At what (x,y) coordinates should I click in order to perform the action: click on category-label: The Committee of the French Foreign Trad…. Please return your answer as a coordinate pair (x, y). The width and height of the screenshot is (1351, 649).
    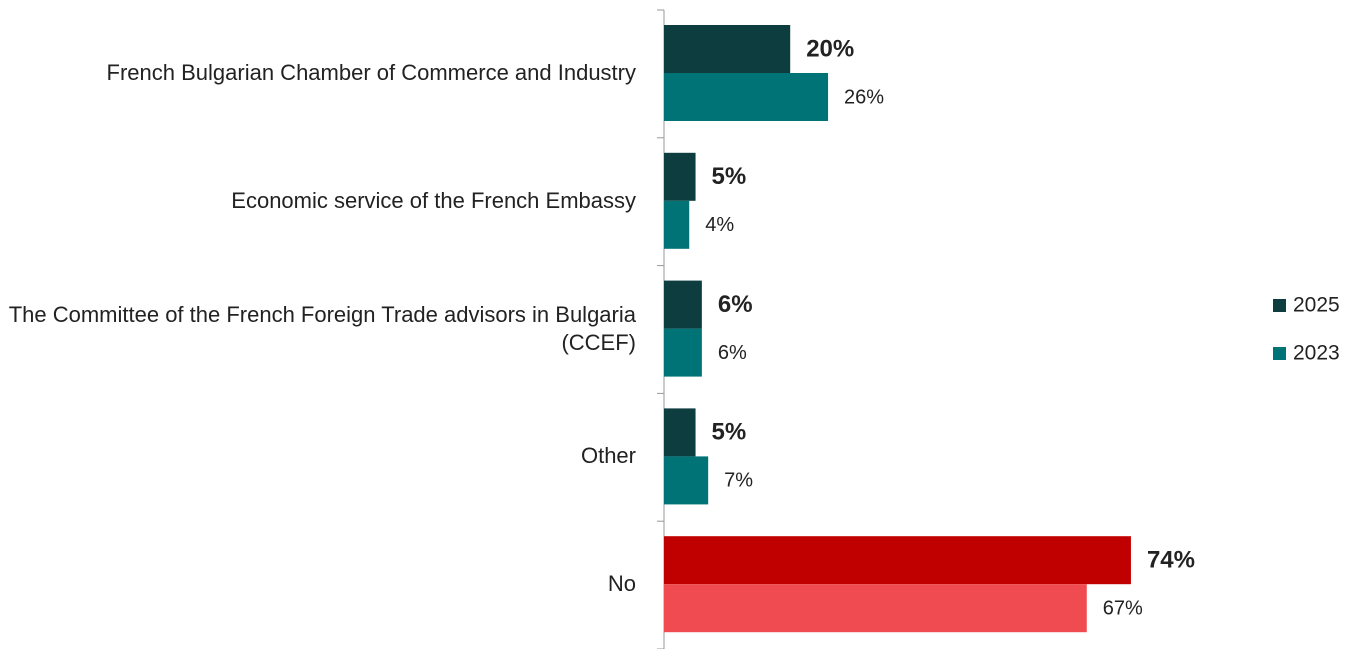
    Looking at the image, I should click on (322, 328).